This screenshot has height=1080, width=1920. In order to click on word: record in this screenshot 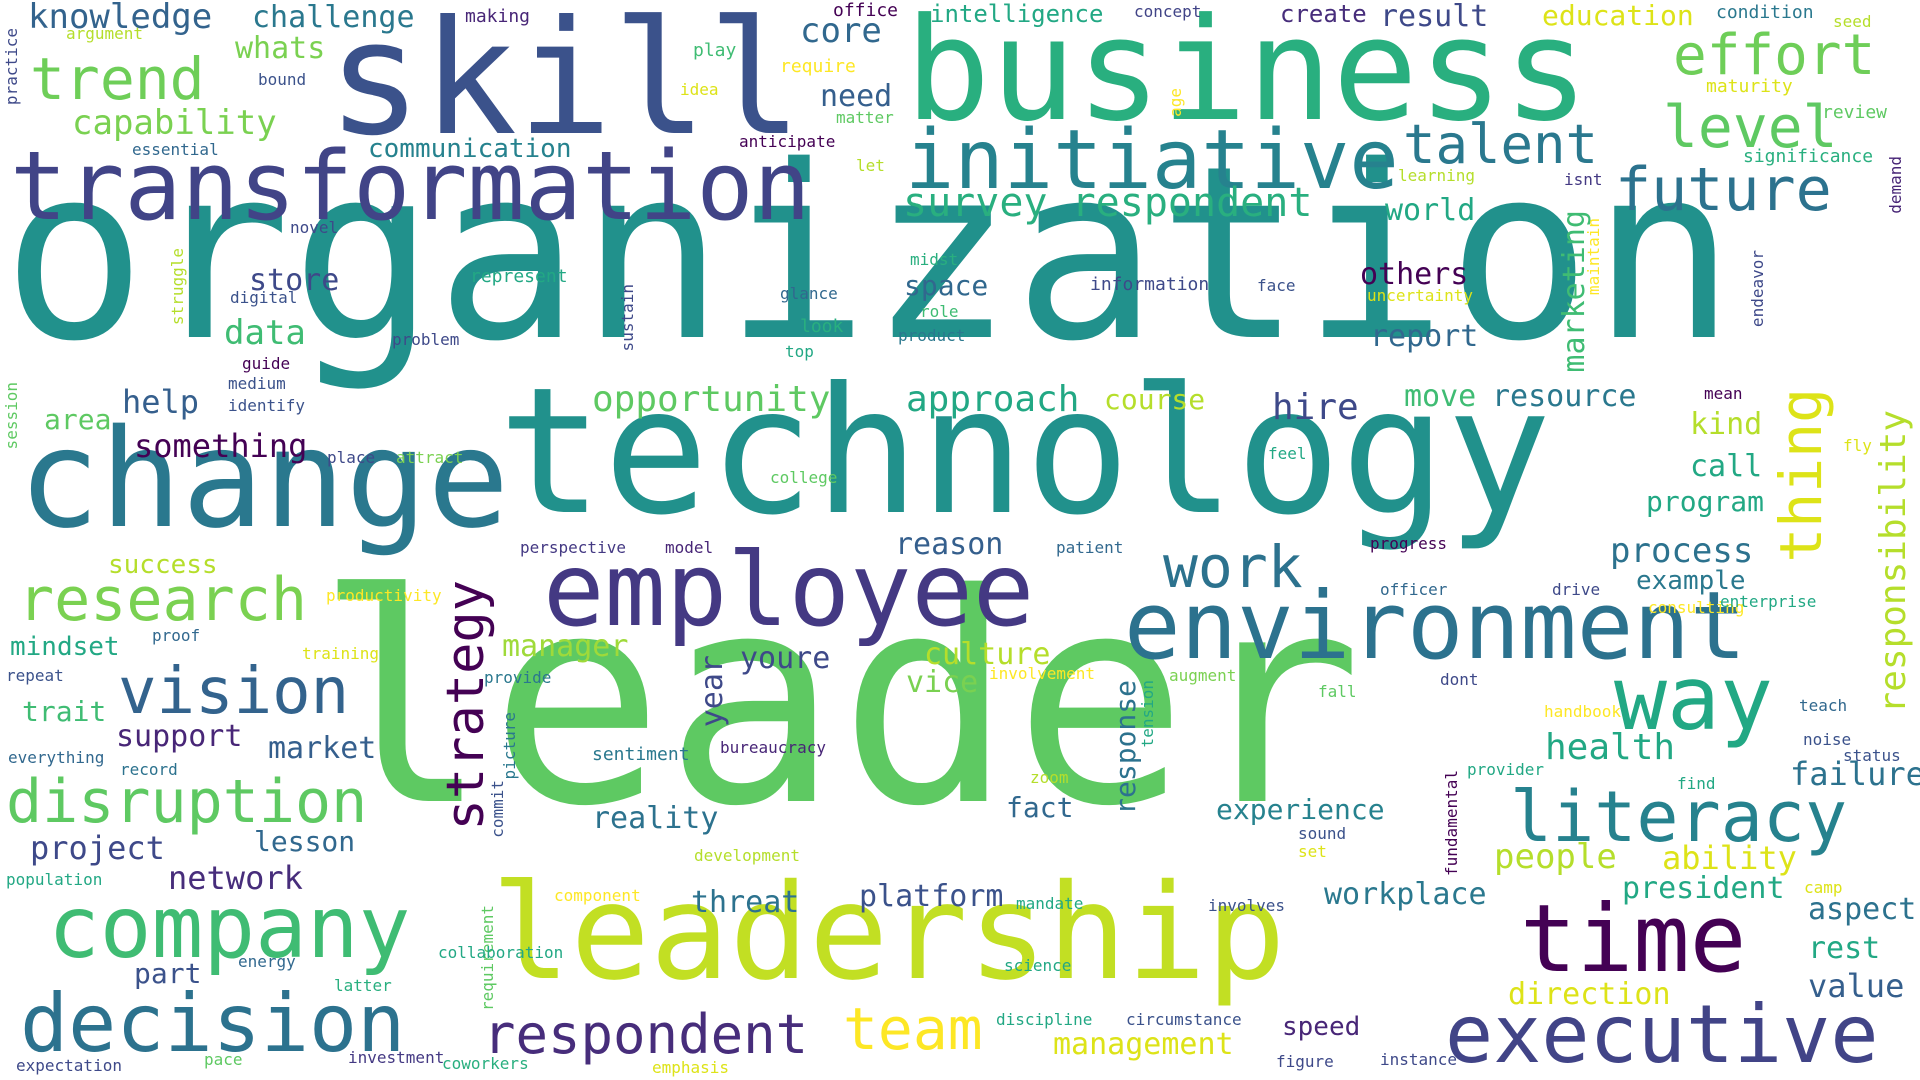, I will do `click(149, 769)`.